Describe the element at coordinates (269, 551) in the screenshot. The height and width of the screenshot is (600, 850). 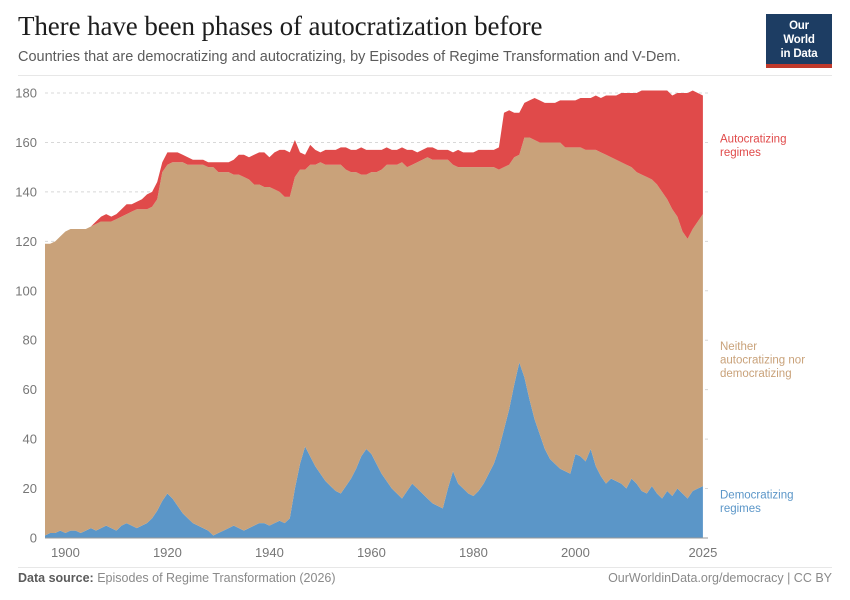
I see `x-axis-tick-label: 1940` at that location.